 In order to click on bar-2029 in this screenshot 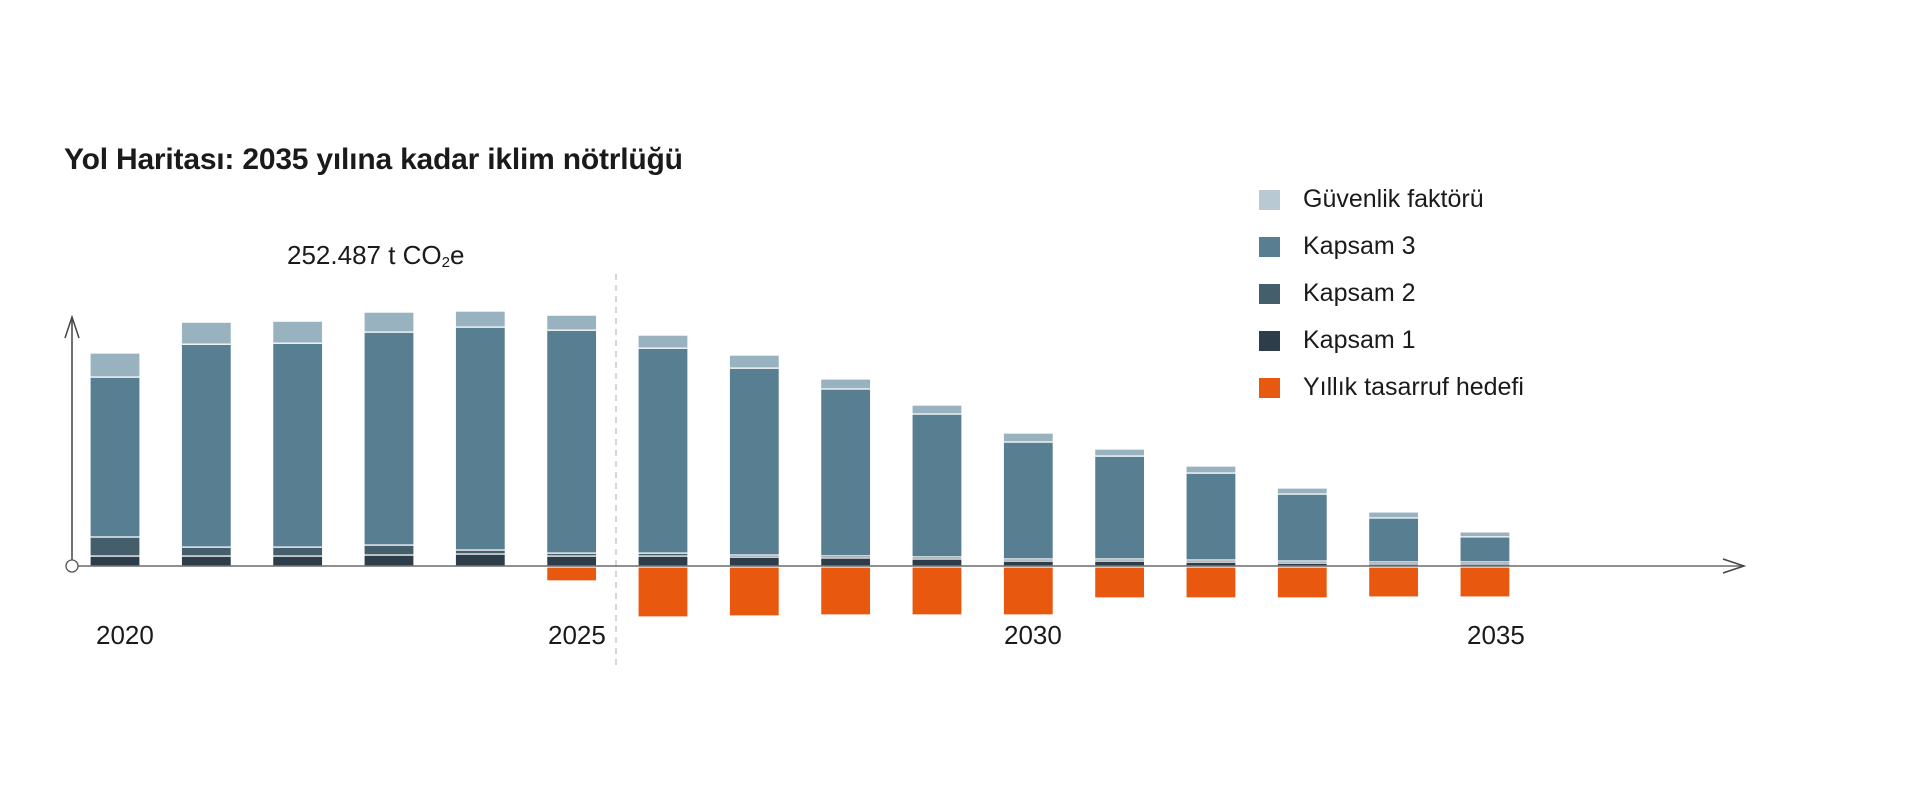, I will do `click(937, 510)`.